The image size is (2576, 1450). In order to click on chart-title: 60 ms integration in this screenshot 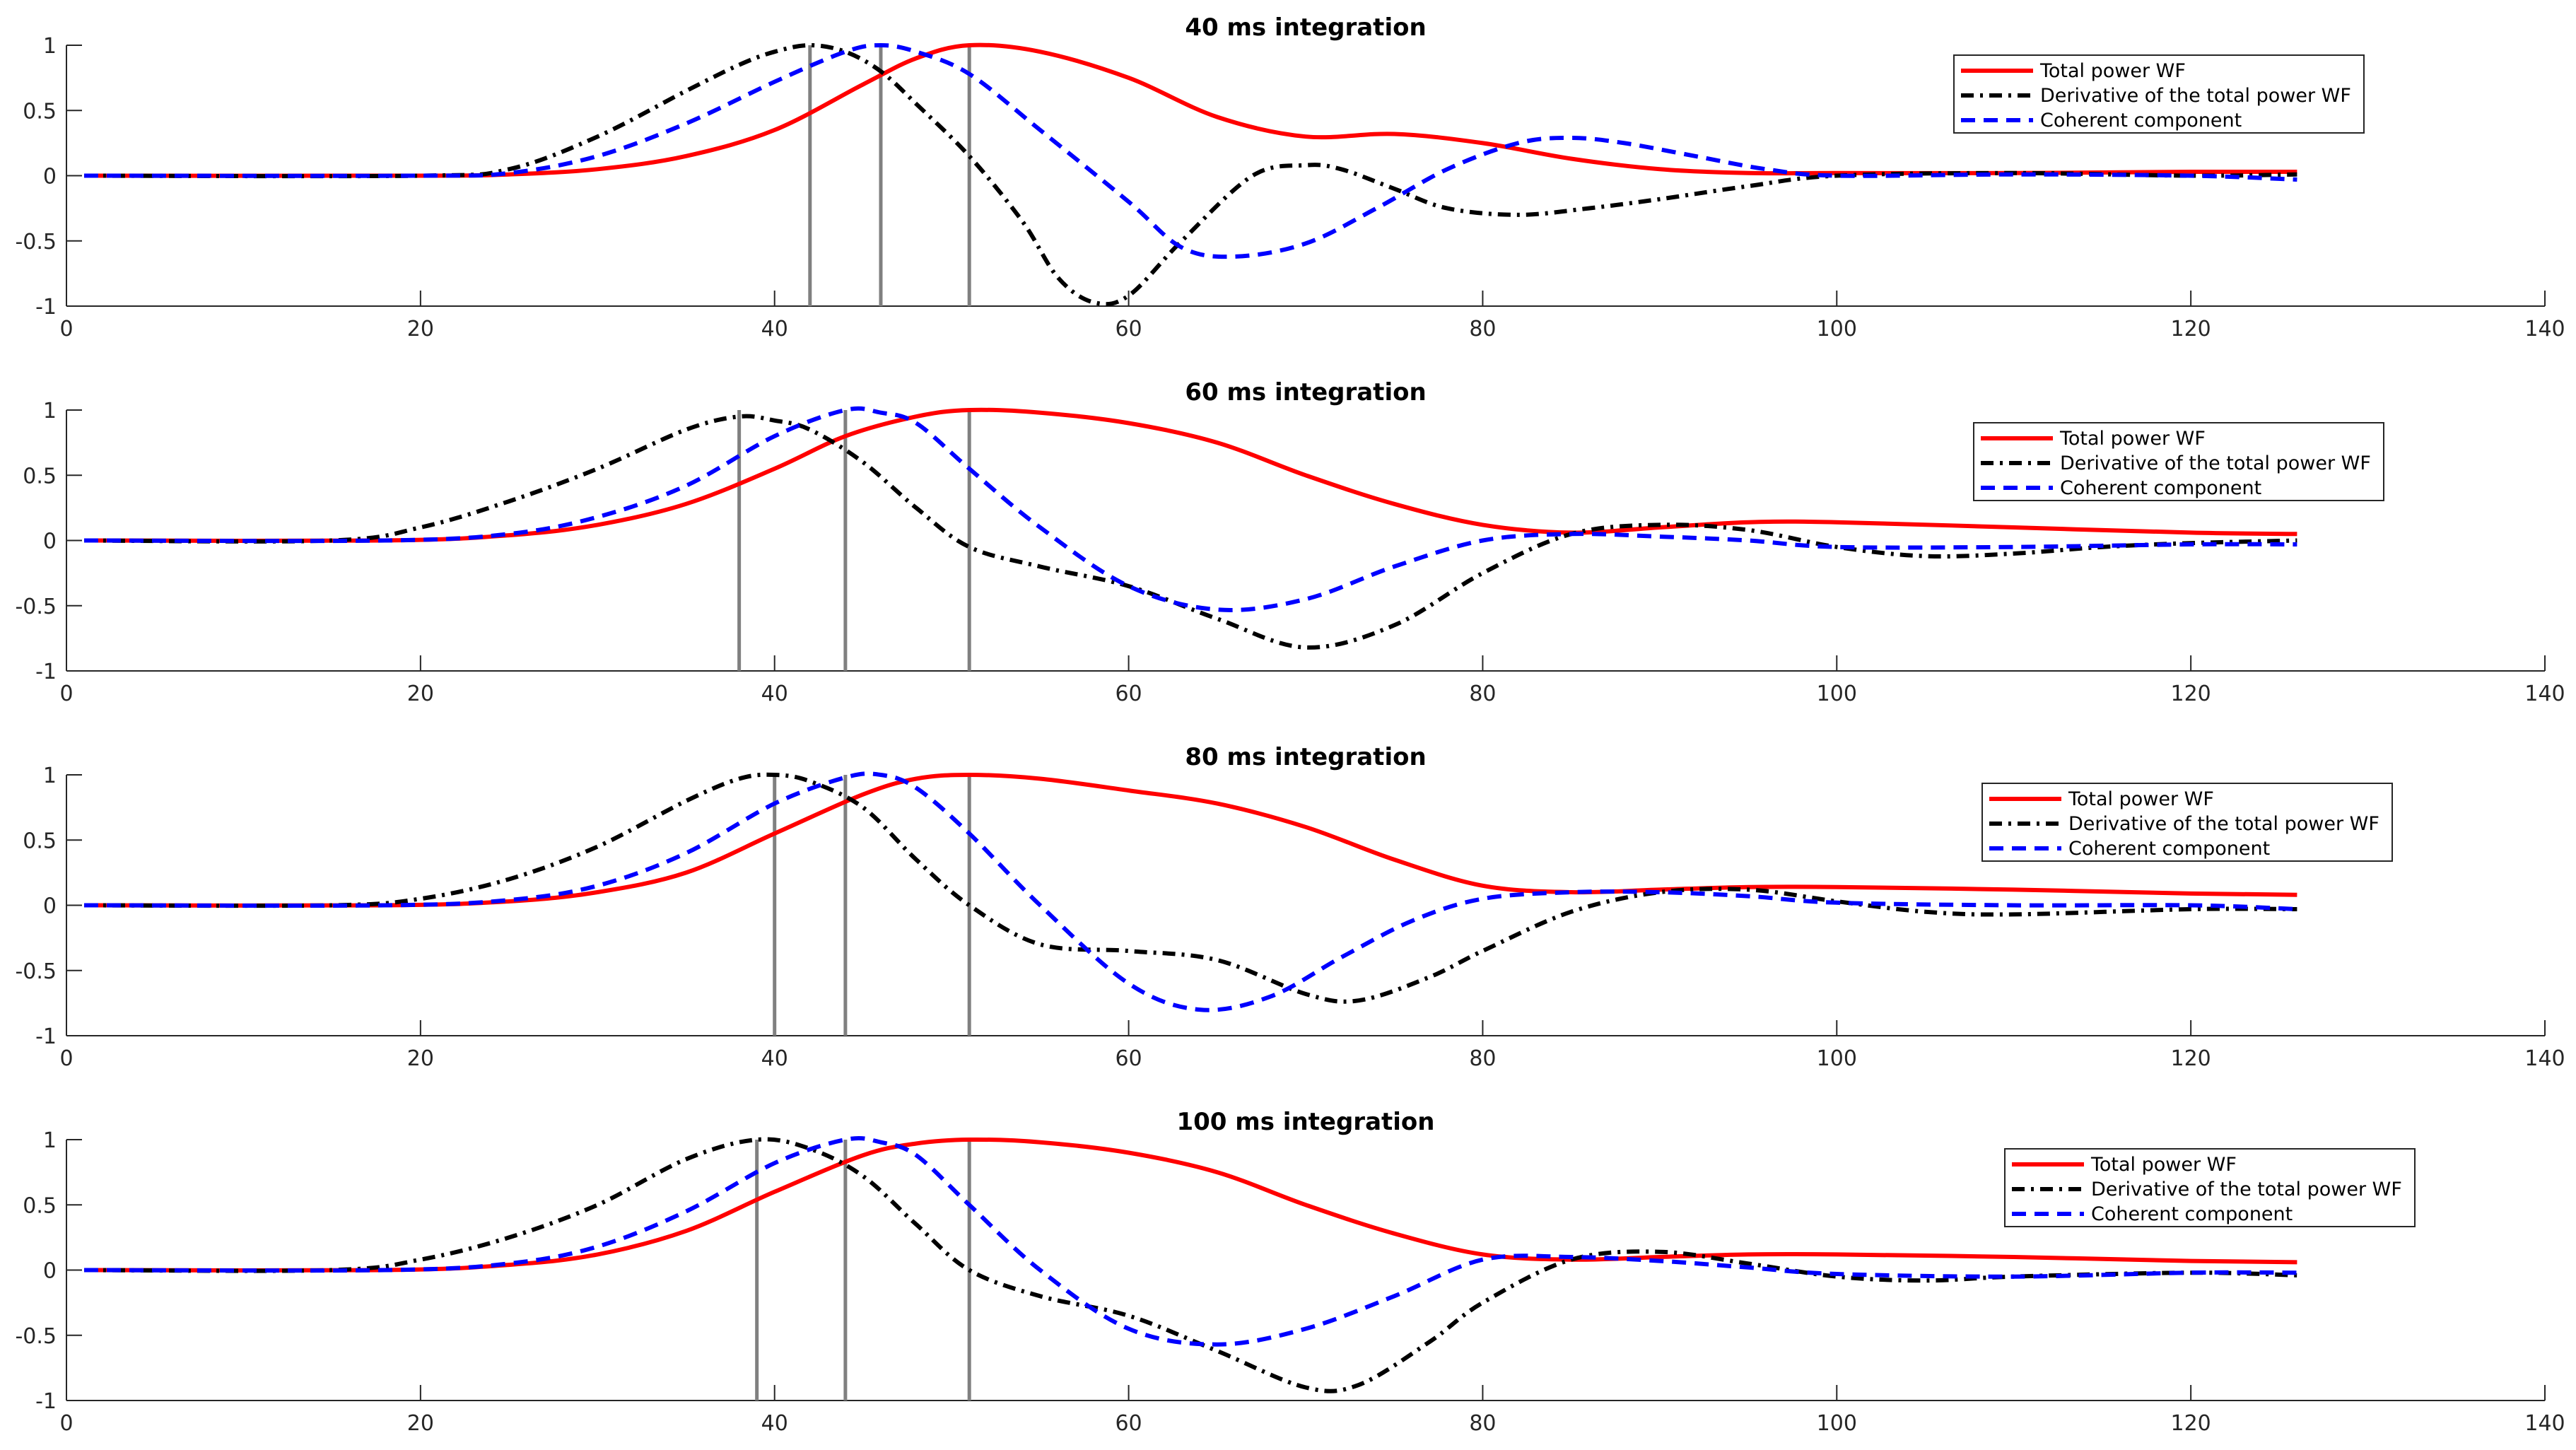, I will do `click(1306, 392)`.